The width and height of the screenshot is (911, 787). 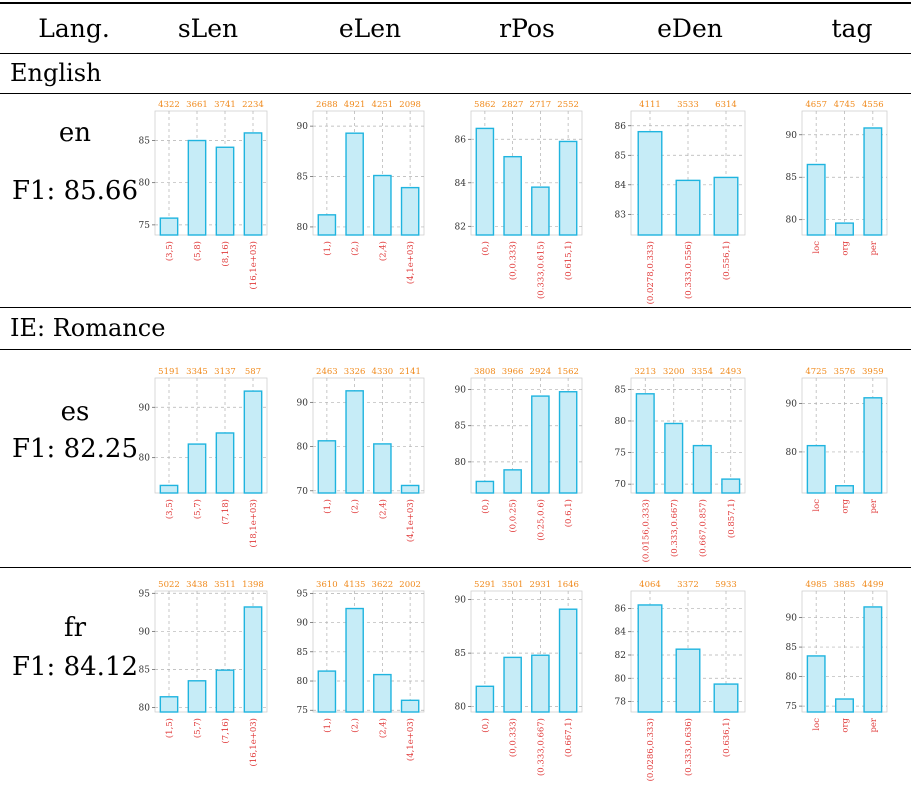 I want to click on count-label: 3200, so click(x=674, y=372).